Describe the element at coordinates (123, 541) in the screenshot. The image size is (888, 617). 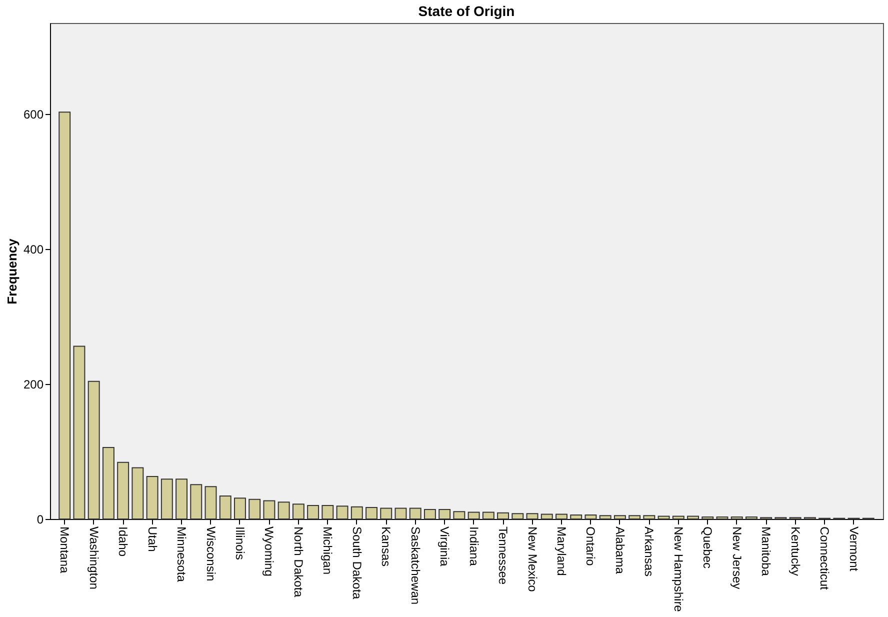
I see `x-tick-label: Idaho` at that location.